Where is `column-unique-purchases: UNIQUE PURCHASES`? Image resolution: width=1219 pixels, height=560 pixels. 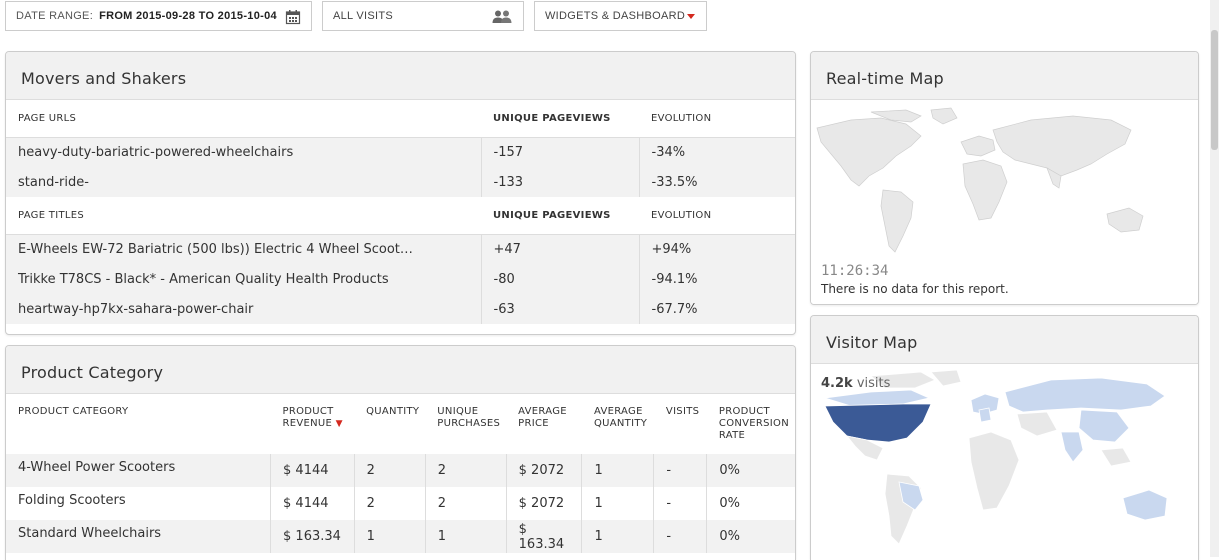
column-unique-purchases: UNIQUE PURCHASES is located at coordinates (469, 417).